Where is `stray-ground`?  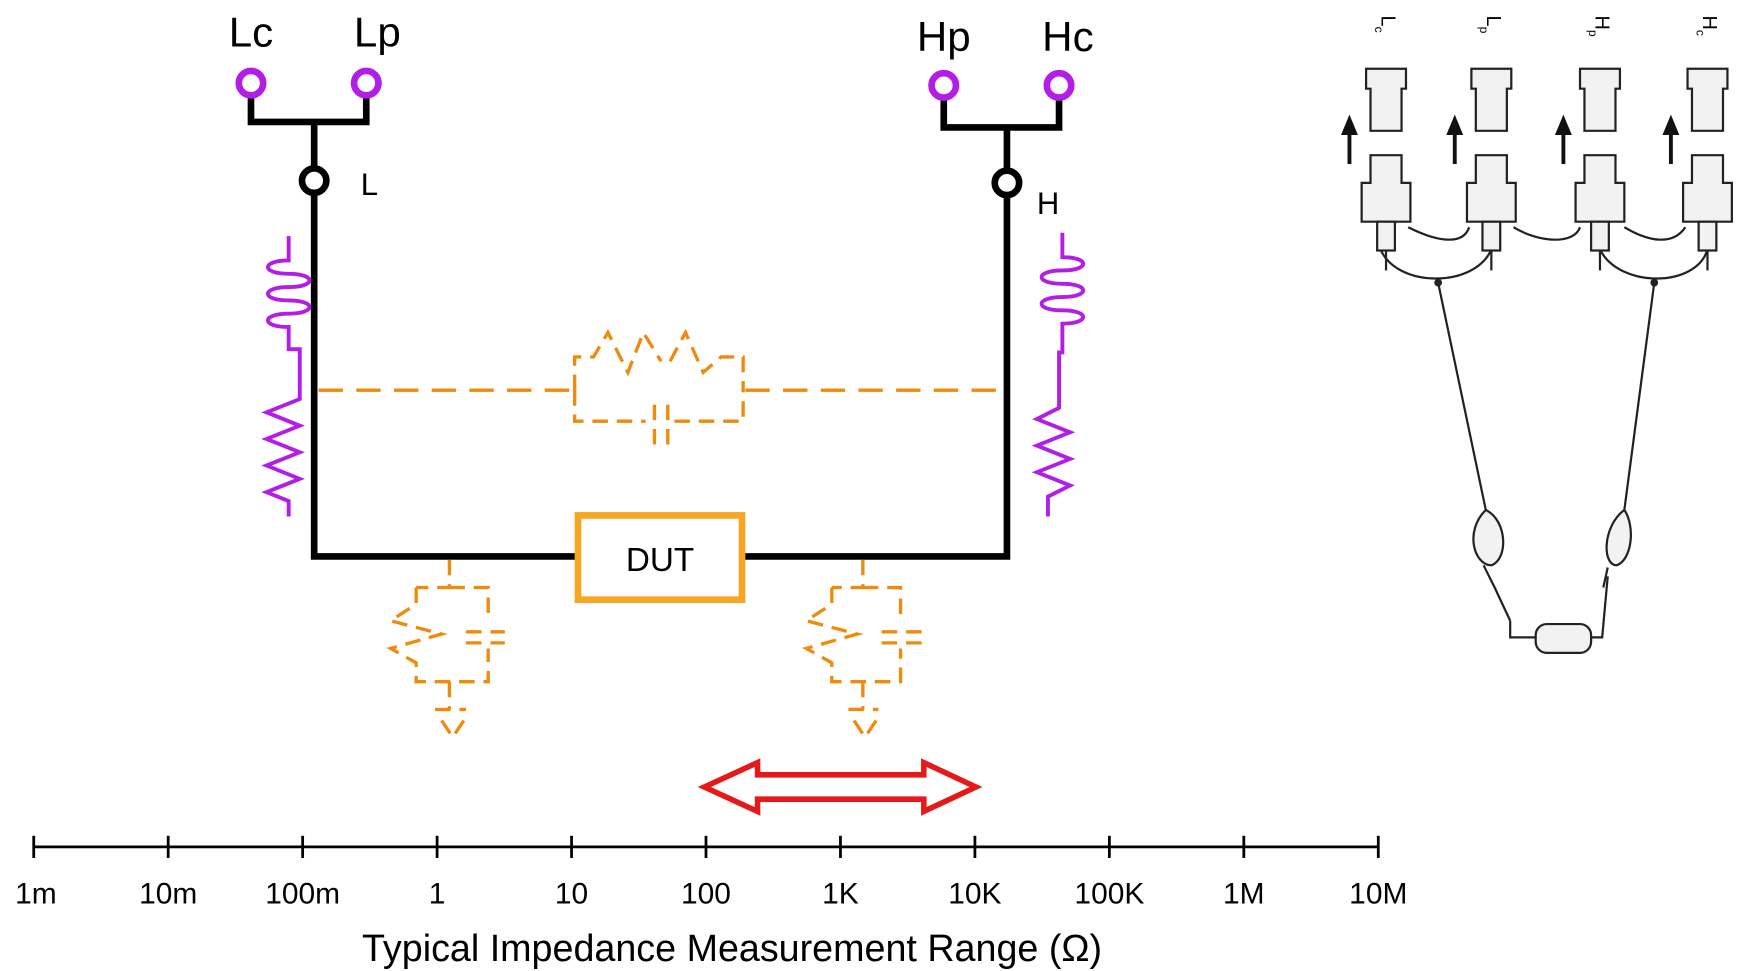 stray-ground is located at coordinates (656, 650).